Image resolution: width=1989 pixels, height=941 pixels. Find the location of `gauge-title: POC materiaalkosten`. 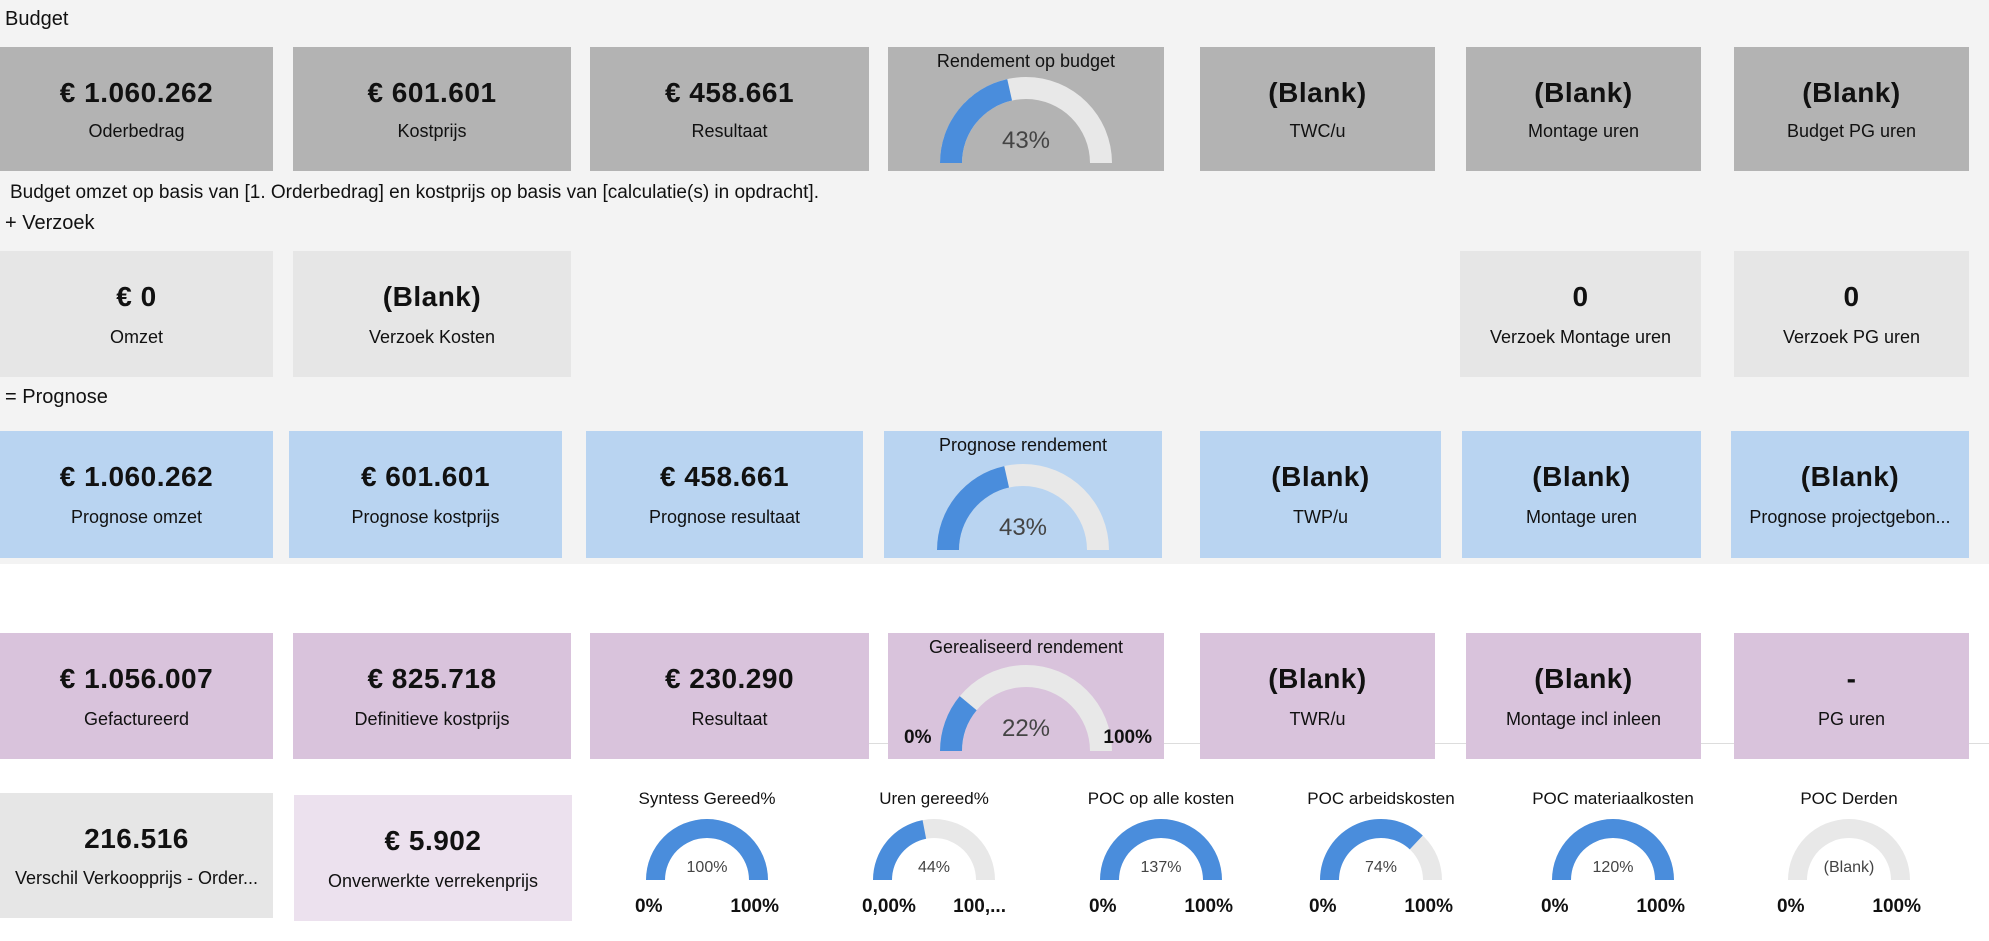

gauge-title: POC materiaalkosten is located at coordinates (1613, 798).